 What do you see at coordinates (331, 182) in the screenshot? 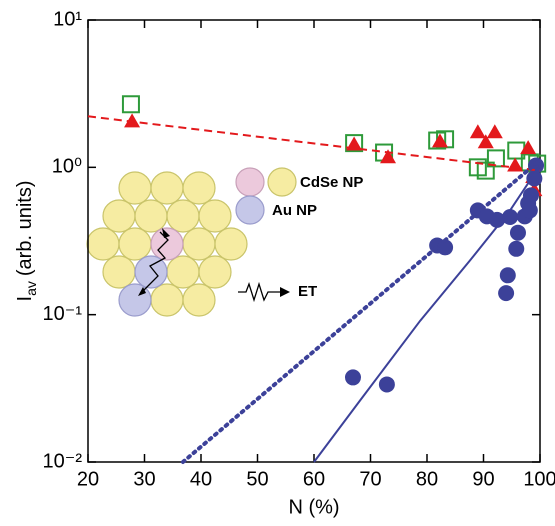
I see `inset-label: CdSe NP` at bounding box center [331, 182].